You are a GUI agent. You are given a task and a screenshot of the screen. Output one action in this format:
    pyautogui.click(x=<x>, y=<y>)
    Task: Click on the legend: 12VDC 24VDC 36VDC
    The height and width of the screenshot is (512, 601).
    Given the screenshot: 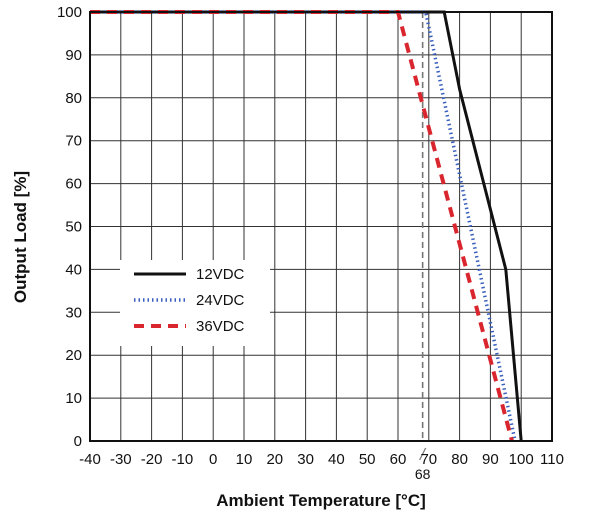 What is the action you would take?
    pyautogui.click(x=195, y=303)
    